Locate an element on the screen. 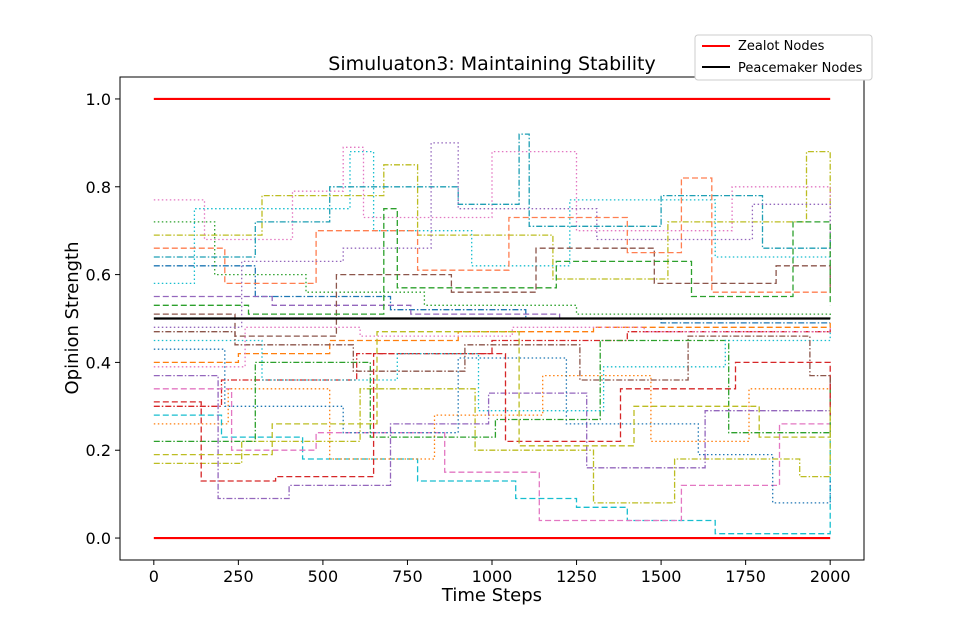 The width and height of the screenshot is (960, 640). x-axis-title: Time Steps is located at coordinates (491, 595).